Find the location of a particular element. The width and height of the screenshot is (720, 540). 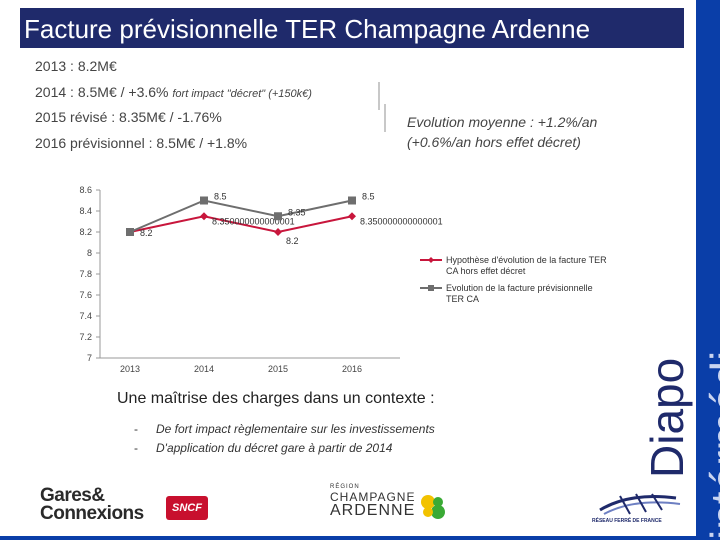

y-tick-label: 7.2 is located at coordinates (85, 337).